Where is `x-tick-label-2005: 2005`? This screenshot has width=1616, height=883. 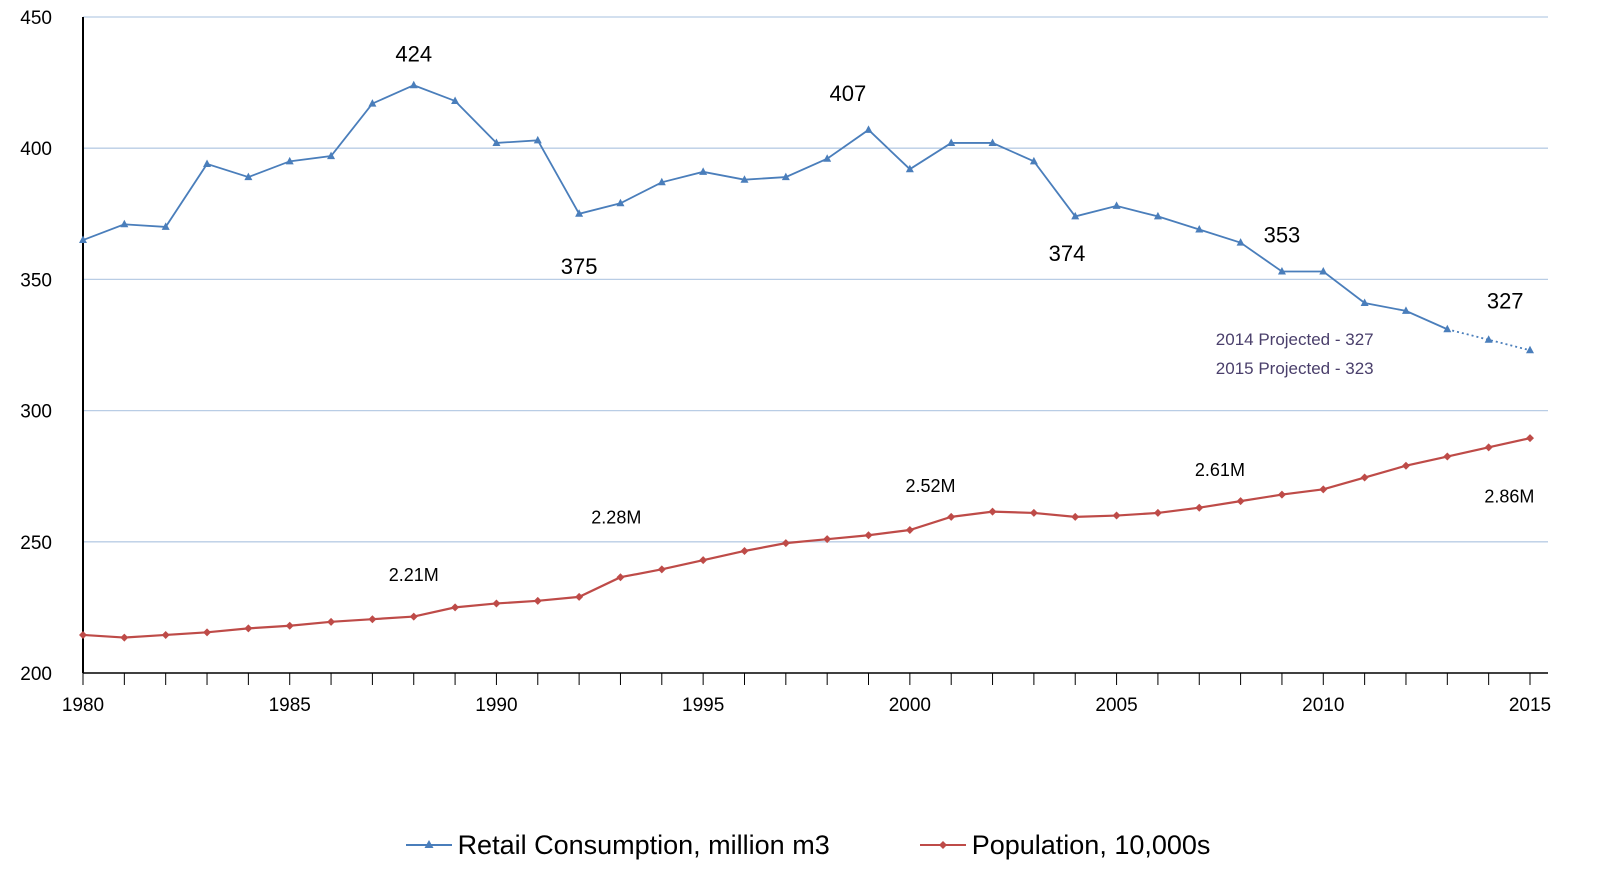
x-tick-label-2005: 2005 is located at coordinates (1116, 705).